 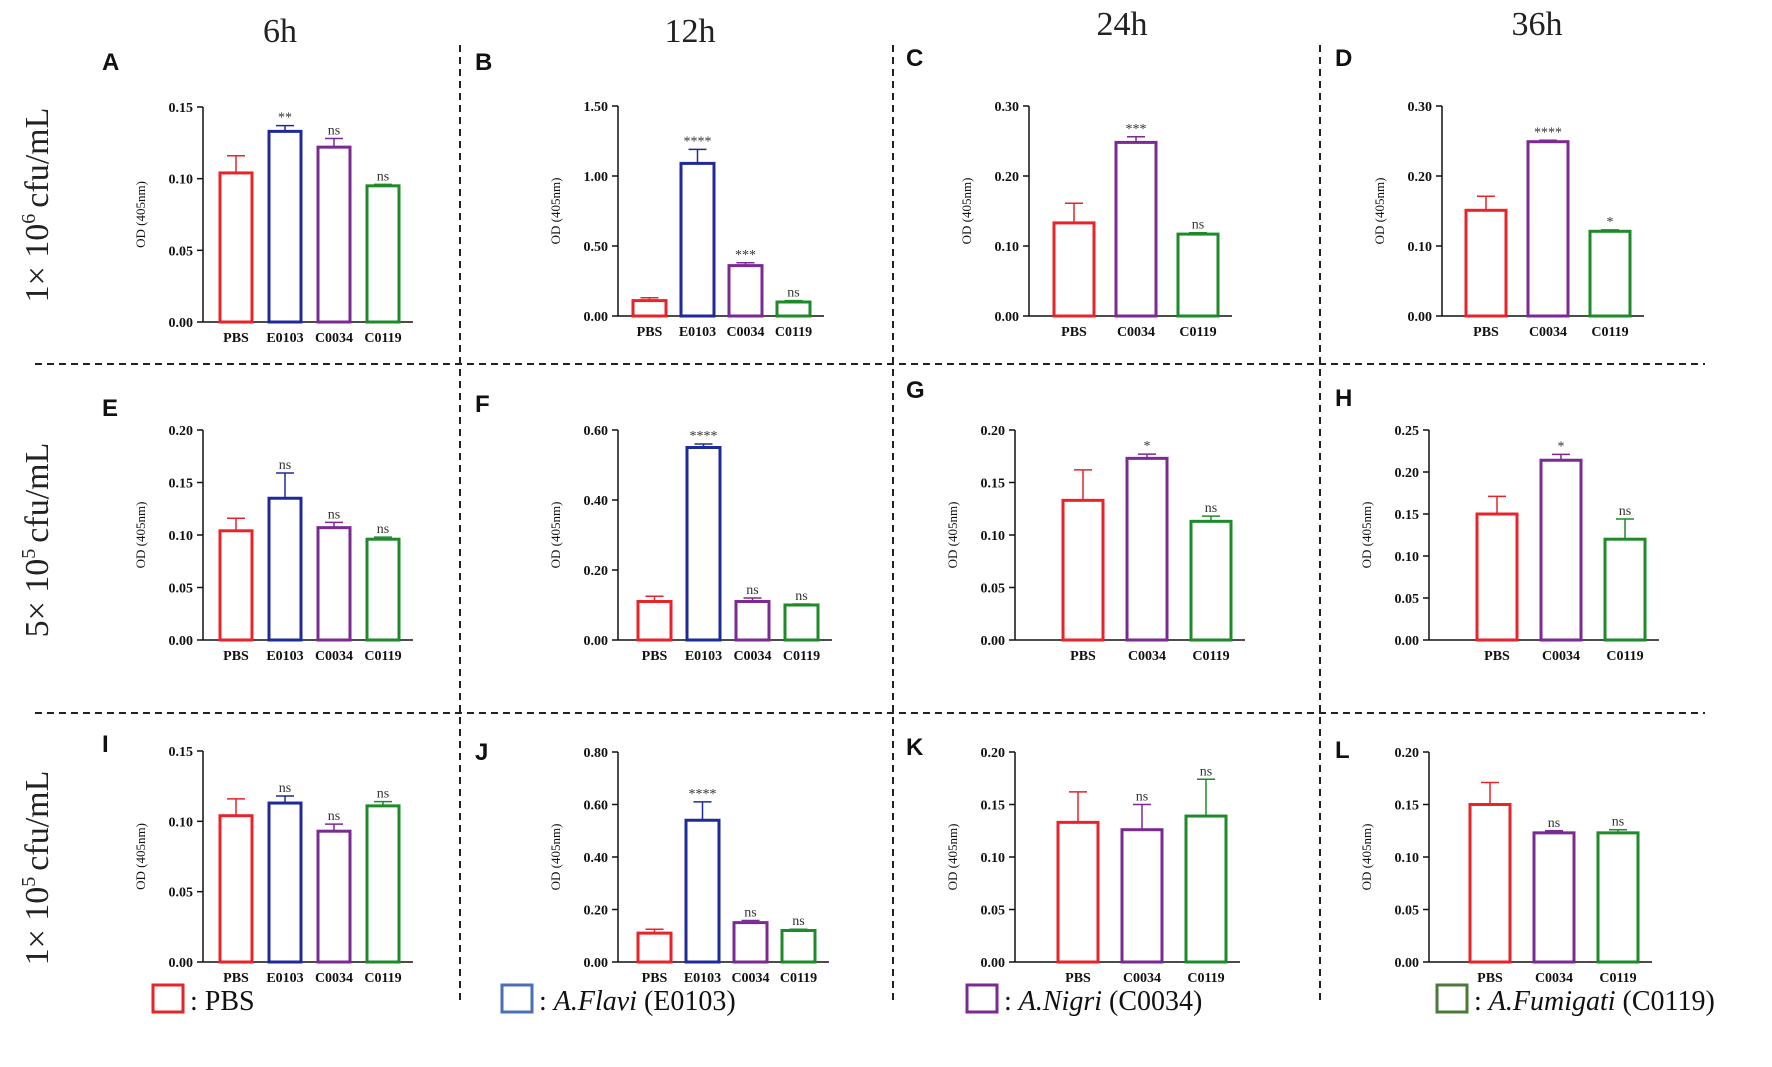 I want to click on category-label-g-c0119: C0119, so click(x=1210, y=656).